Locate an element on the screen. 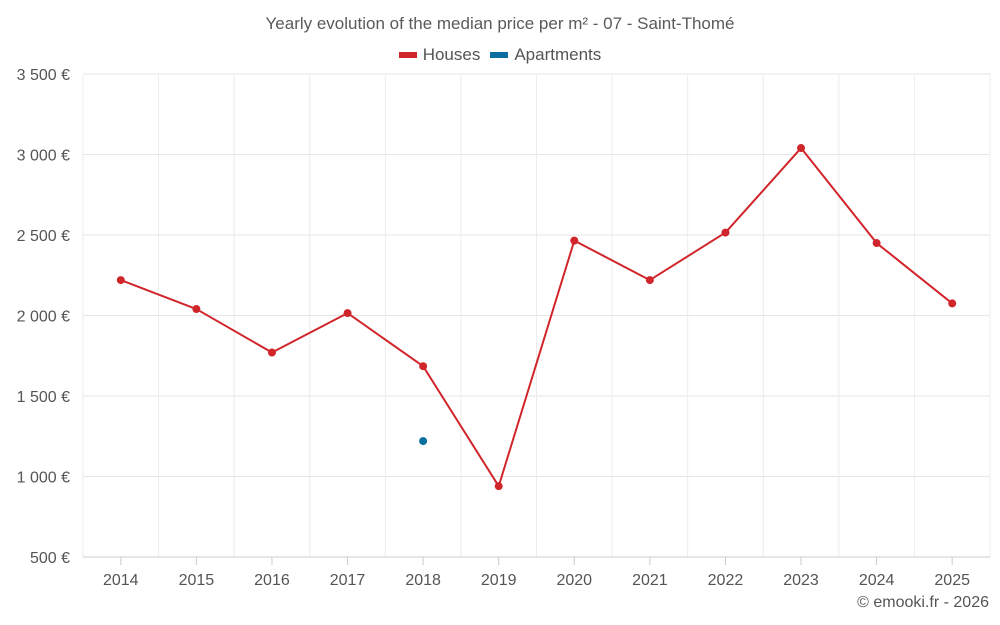  y-tick-label: 500 € is located at coordinates (50, 558).